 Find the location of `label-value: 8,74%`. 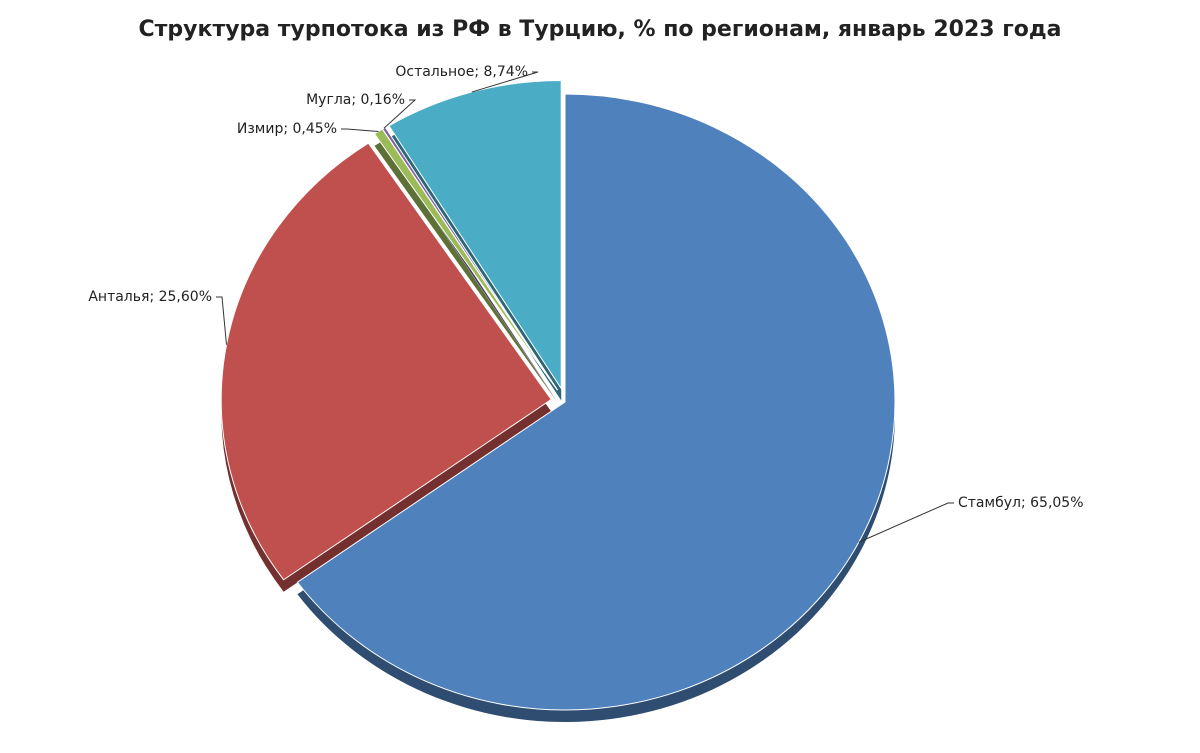

label-value: 8,74% is located at coordinates (506, 72).